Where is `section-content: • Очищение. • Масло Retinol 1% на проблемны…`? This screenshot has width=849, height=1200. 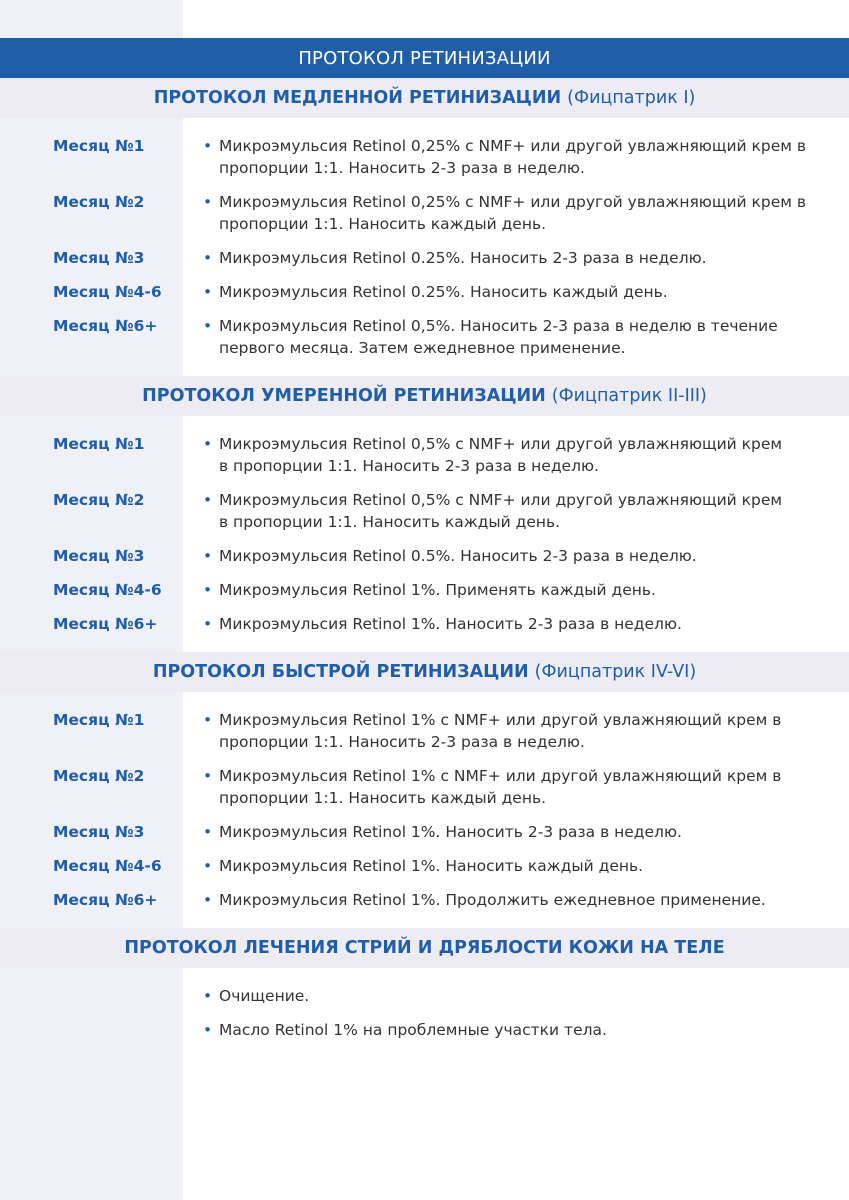
section-content: • Очищение. • Масло Retinol 1% на проблемны… is located at coordinates (424, 1013).